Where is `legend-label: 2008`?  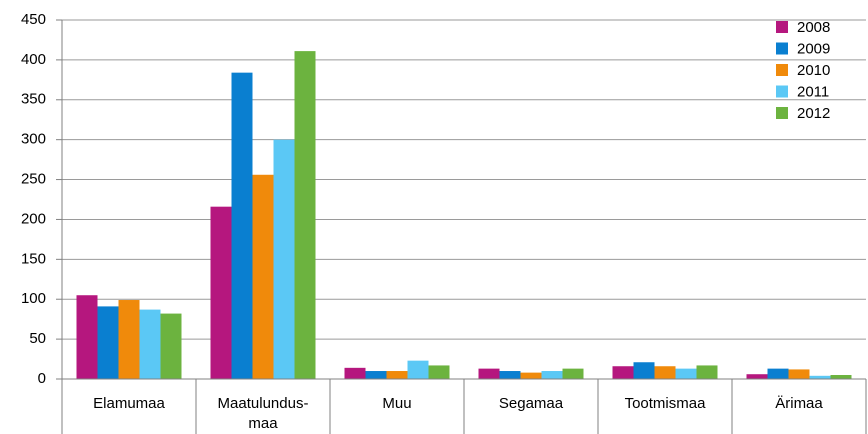 legend-label: 2008 is located at coordinates (813, 27).